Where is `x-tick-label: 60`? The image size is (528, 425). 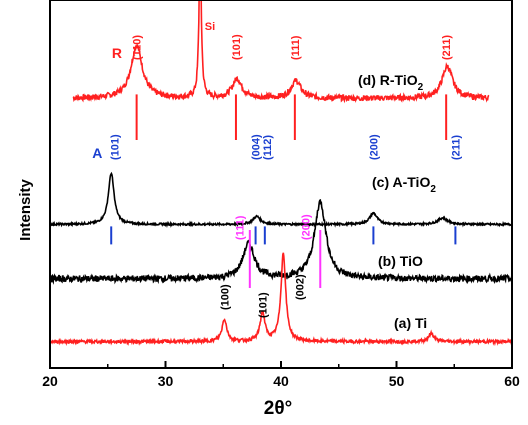
x-tick-label: 60 is located at coordinates (512, 381).